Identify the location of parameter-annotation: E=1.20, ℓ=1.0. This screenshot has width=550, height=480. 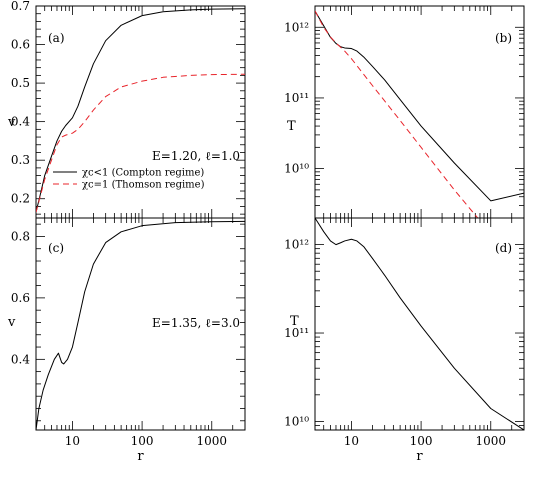
(196, 156).